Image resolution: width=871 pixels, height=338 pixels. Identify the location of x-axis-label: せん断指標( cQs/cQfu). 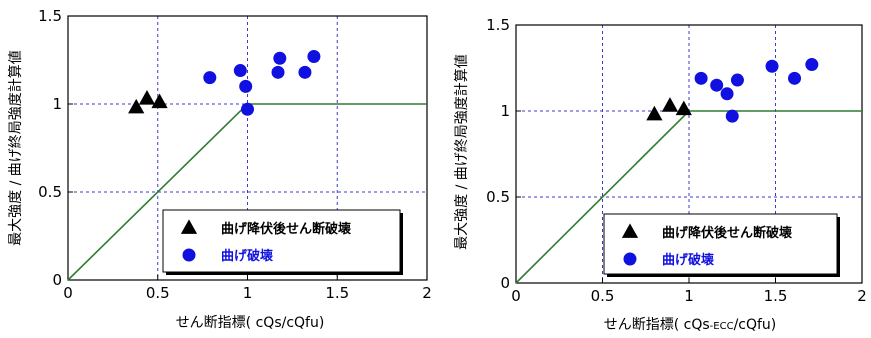
(250, 323).